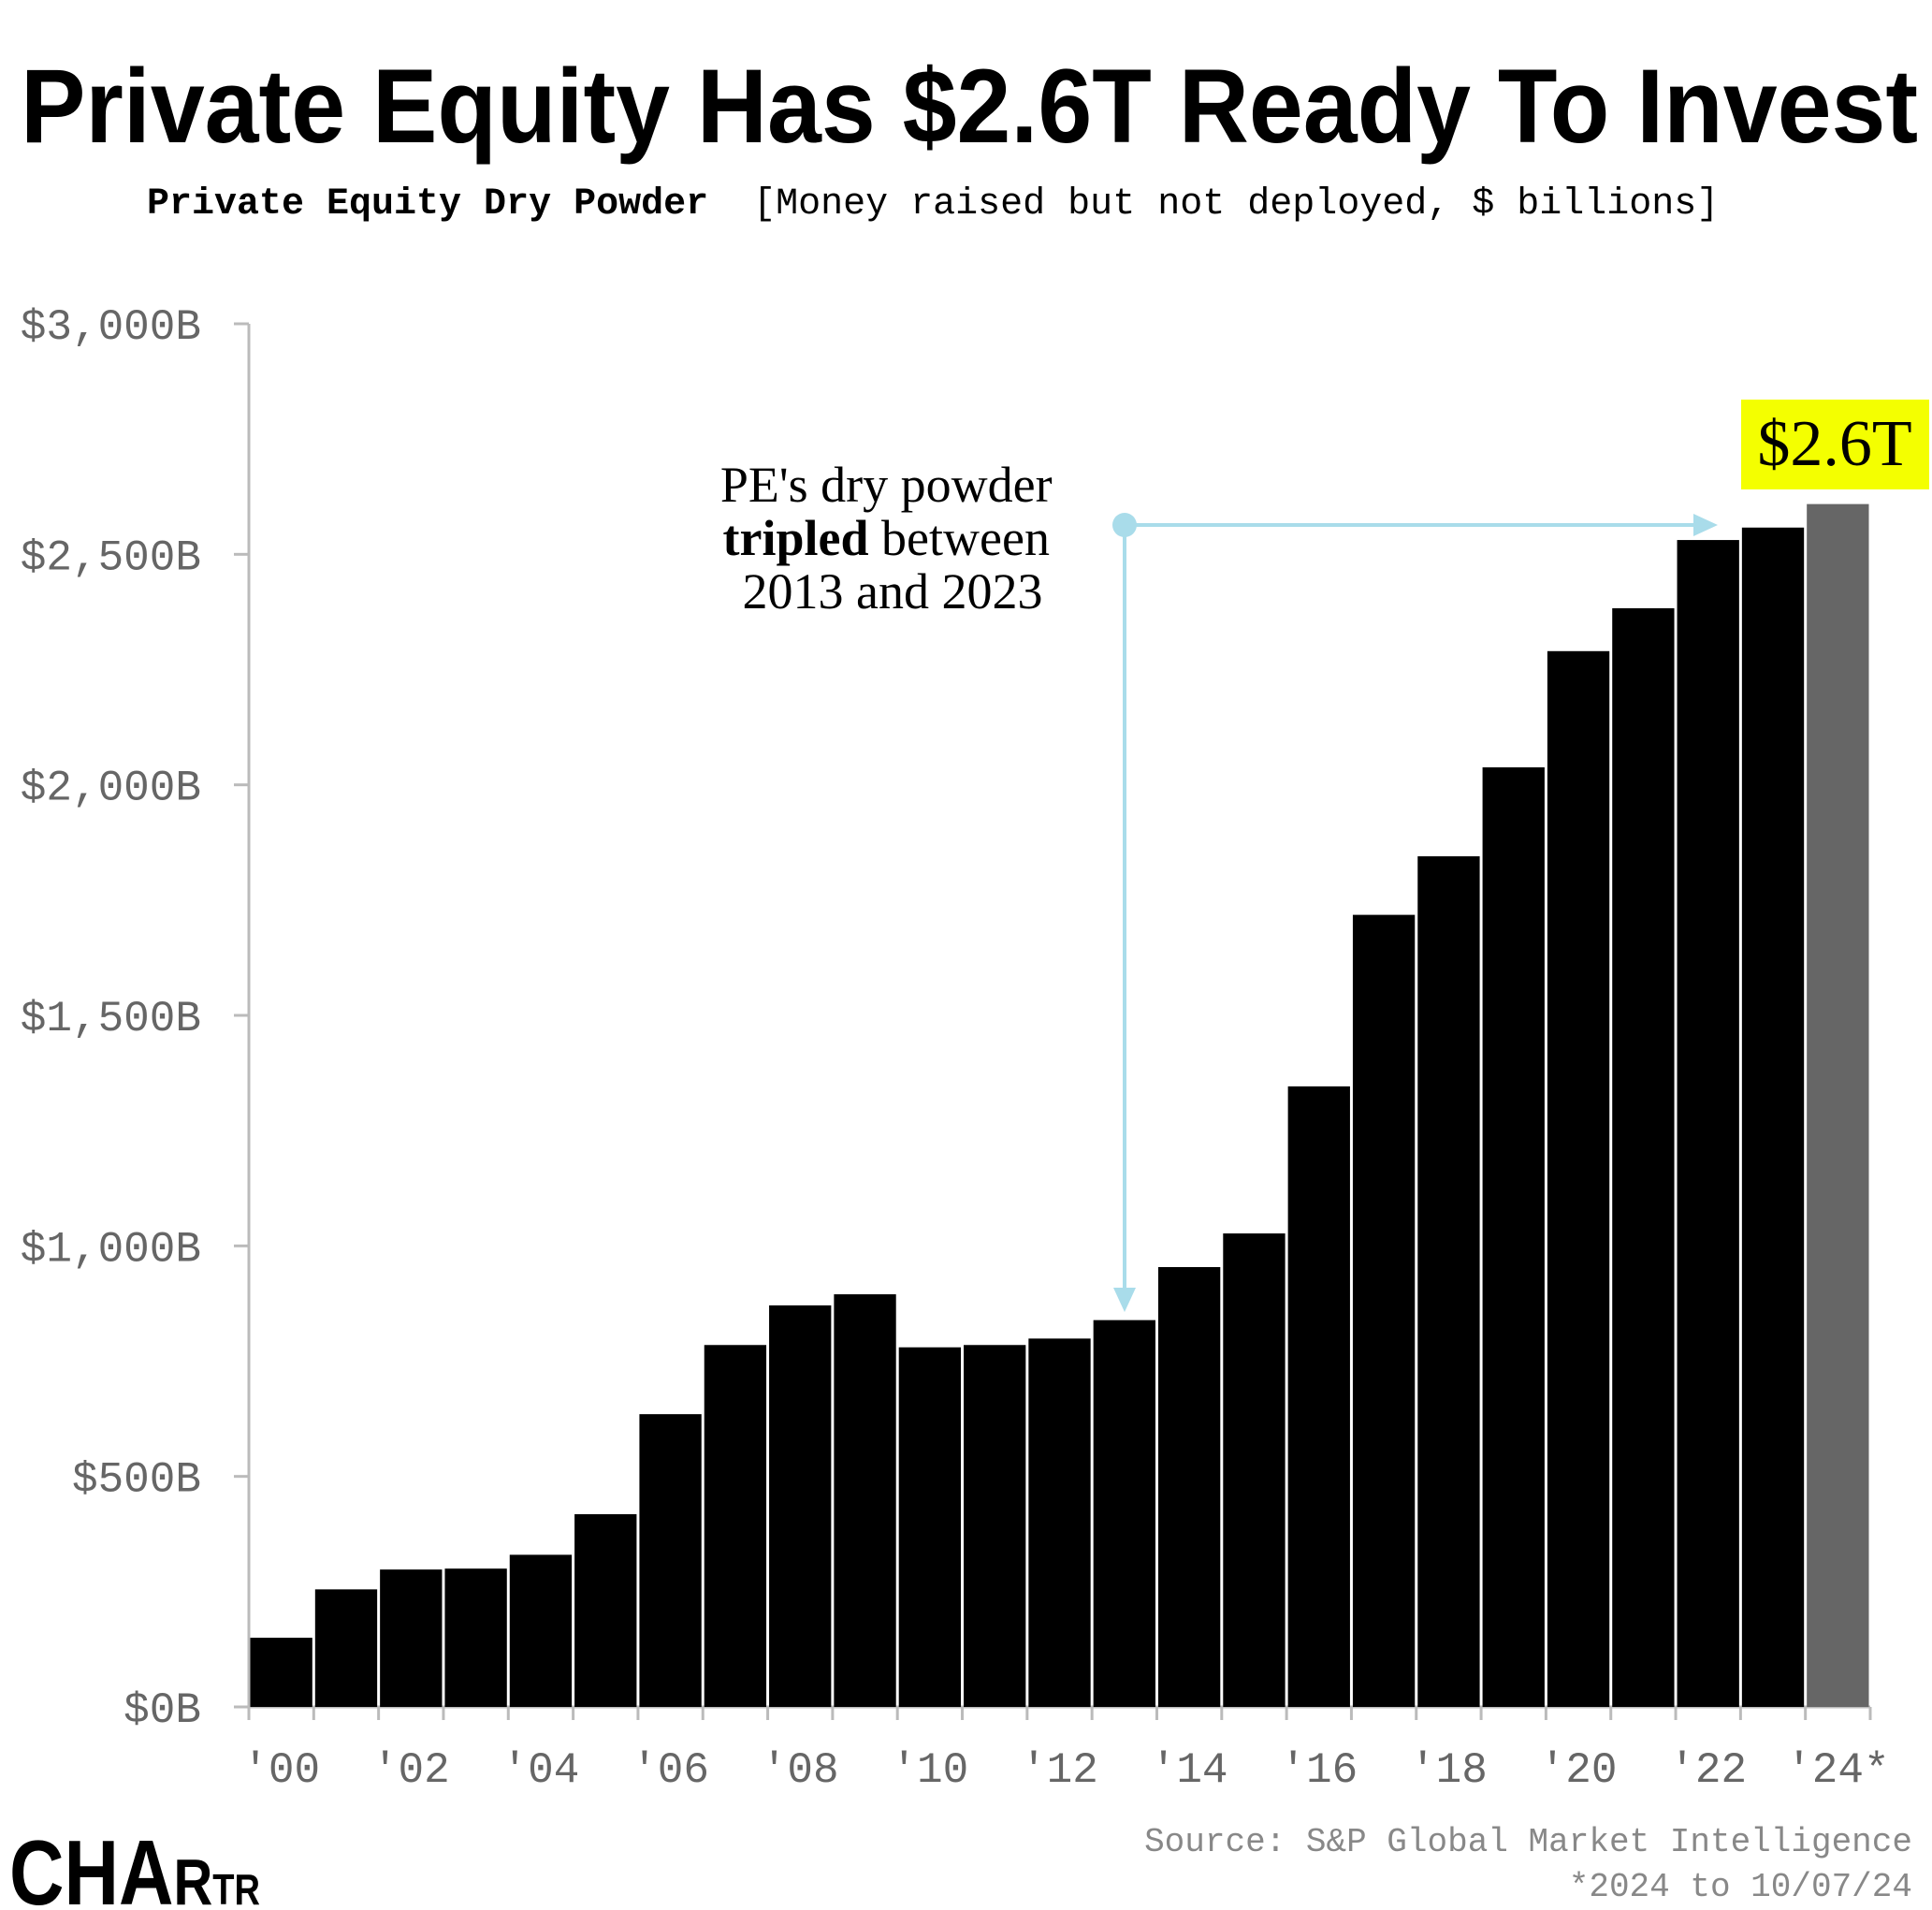 This screenshot has height=1910, width=1932. Describe the element at coordinates (1384, 1310) in the screenshot. I see `bar-2017` at that location.